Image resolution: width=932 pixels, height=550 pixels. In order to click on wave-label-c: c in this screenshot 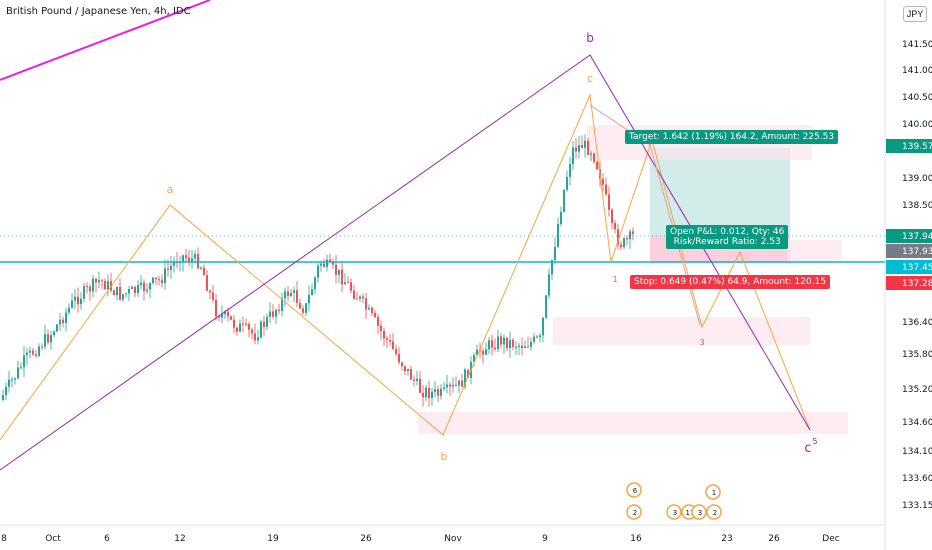, I will do `click(590, 78)`.